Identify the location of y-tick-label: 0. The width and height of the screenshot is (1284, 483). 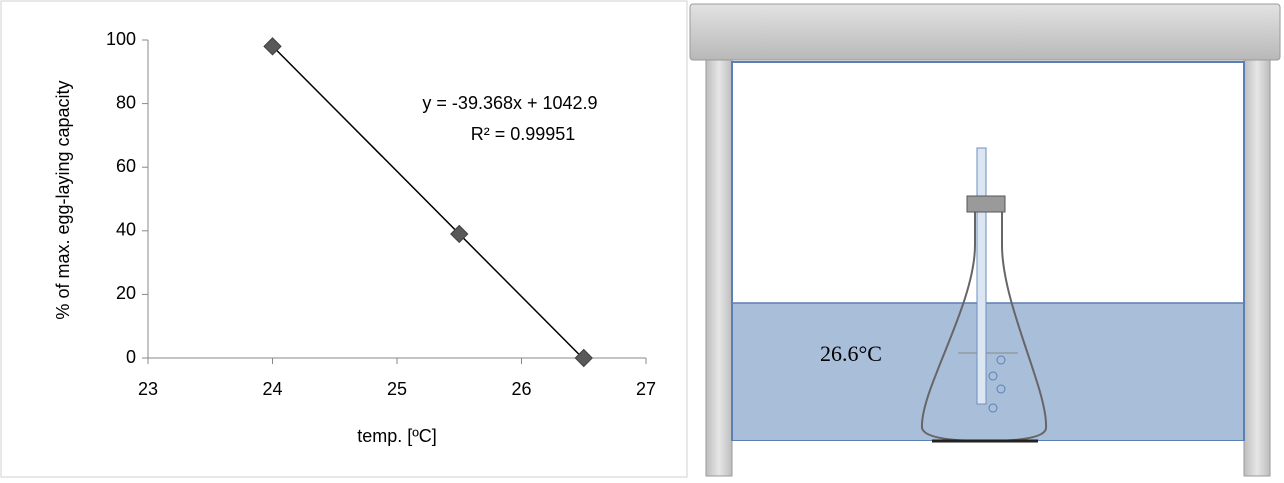
(131, 357).